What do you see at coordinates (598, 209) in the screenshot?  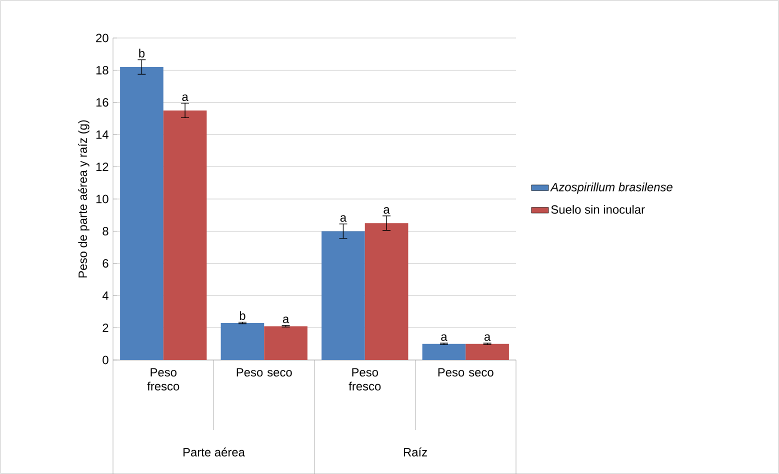 I see `legend-label: Suelo sin inocular` at bounding box center [598, 209].